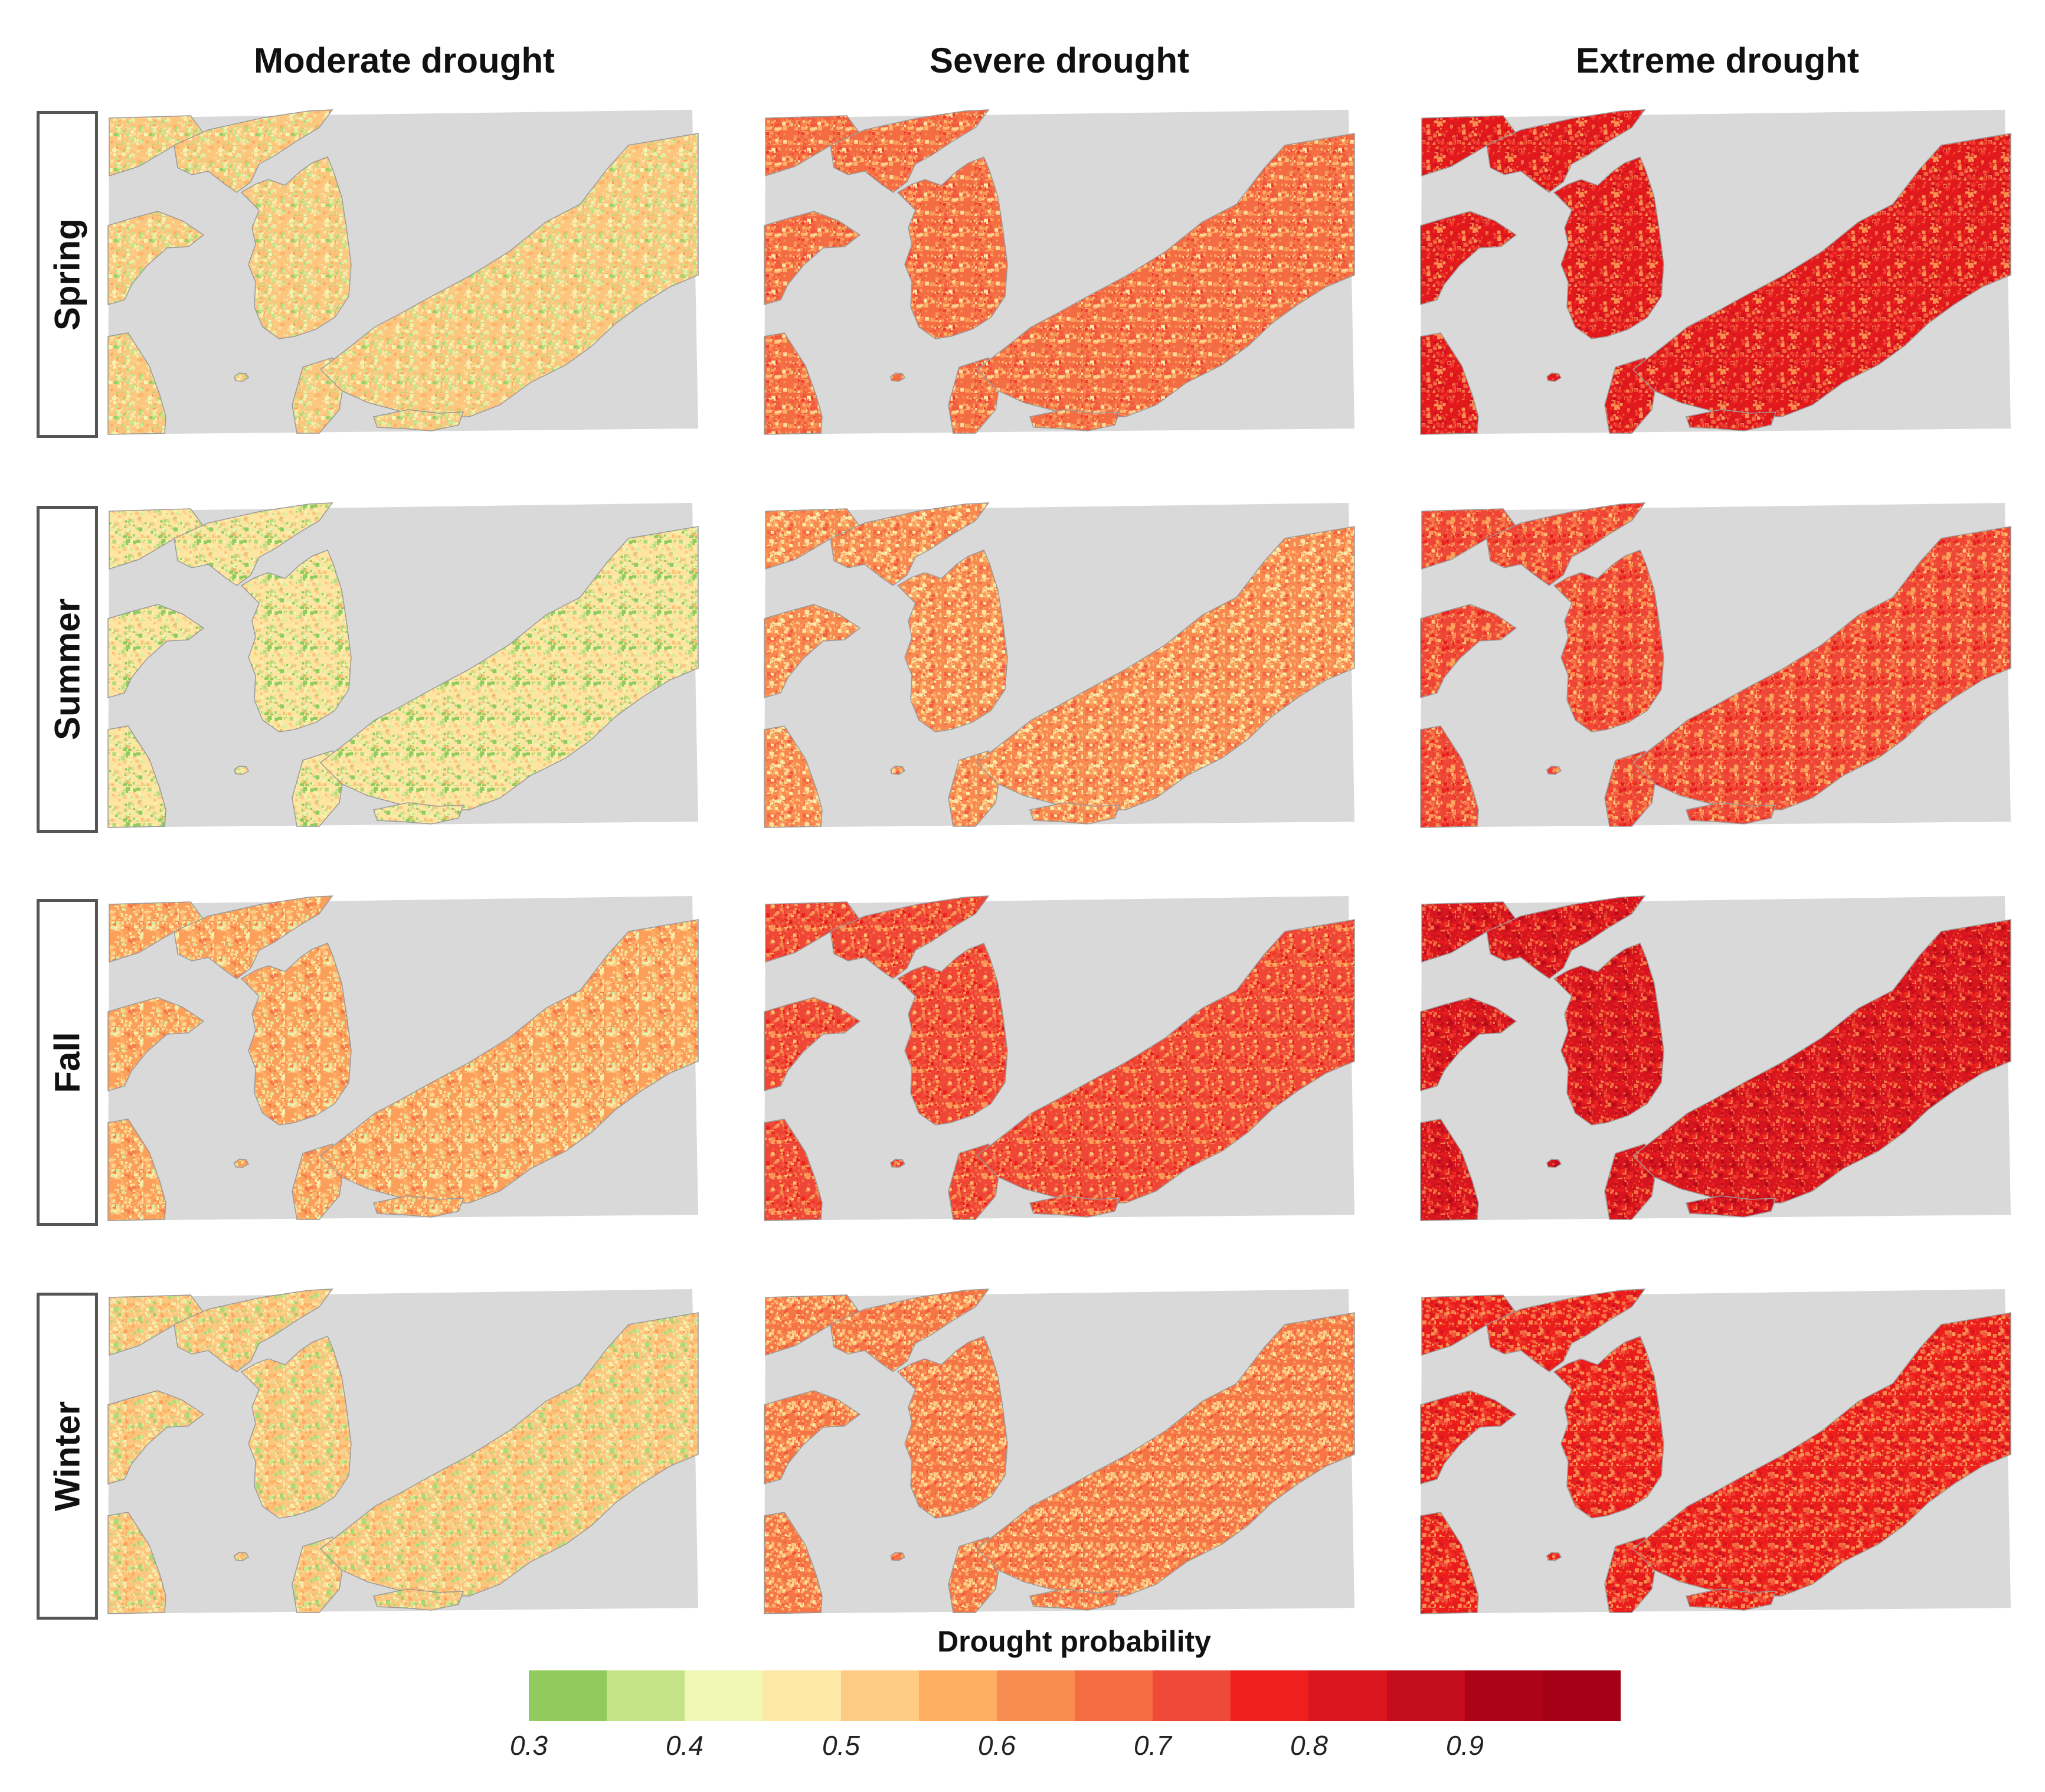  What do you see at coordinates (67, 274) in the screenshot?
I see `row-label-text: Spring` at bounding box center [67, 274].